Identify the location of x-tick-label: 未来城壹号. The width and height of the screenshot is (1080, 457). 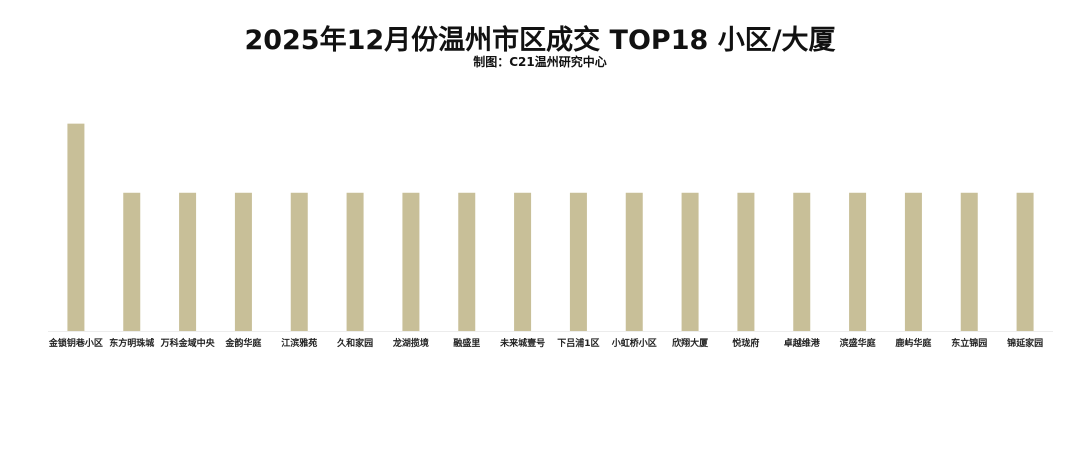
(522, 343).